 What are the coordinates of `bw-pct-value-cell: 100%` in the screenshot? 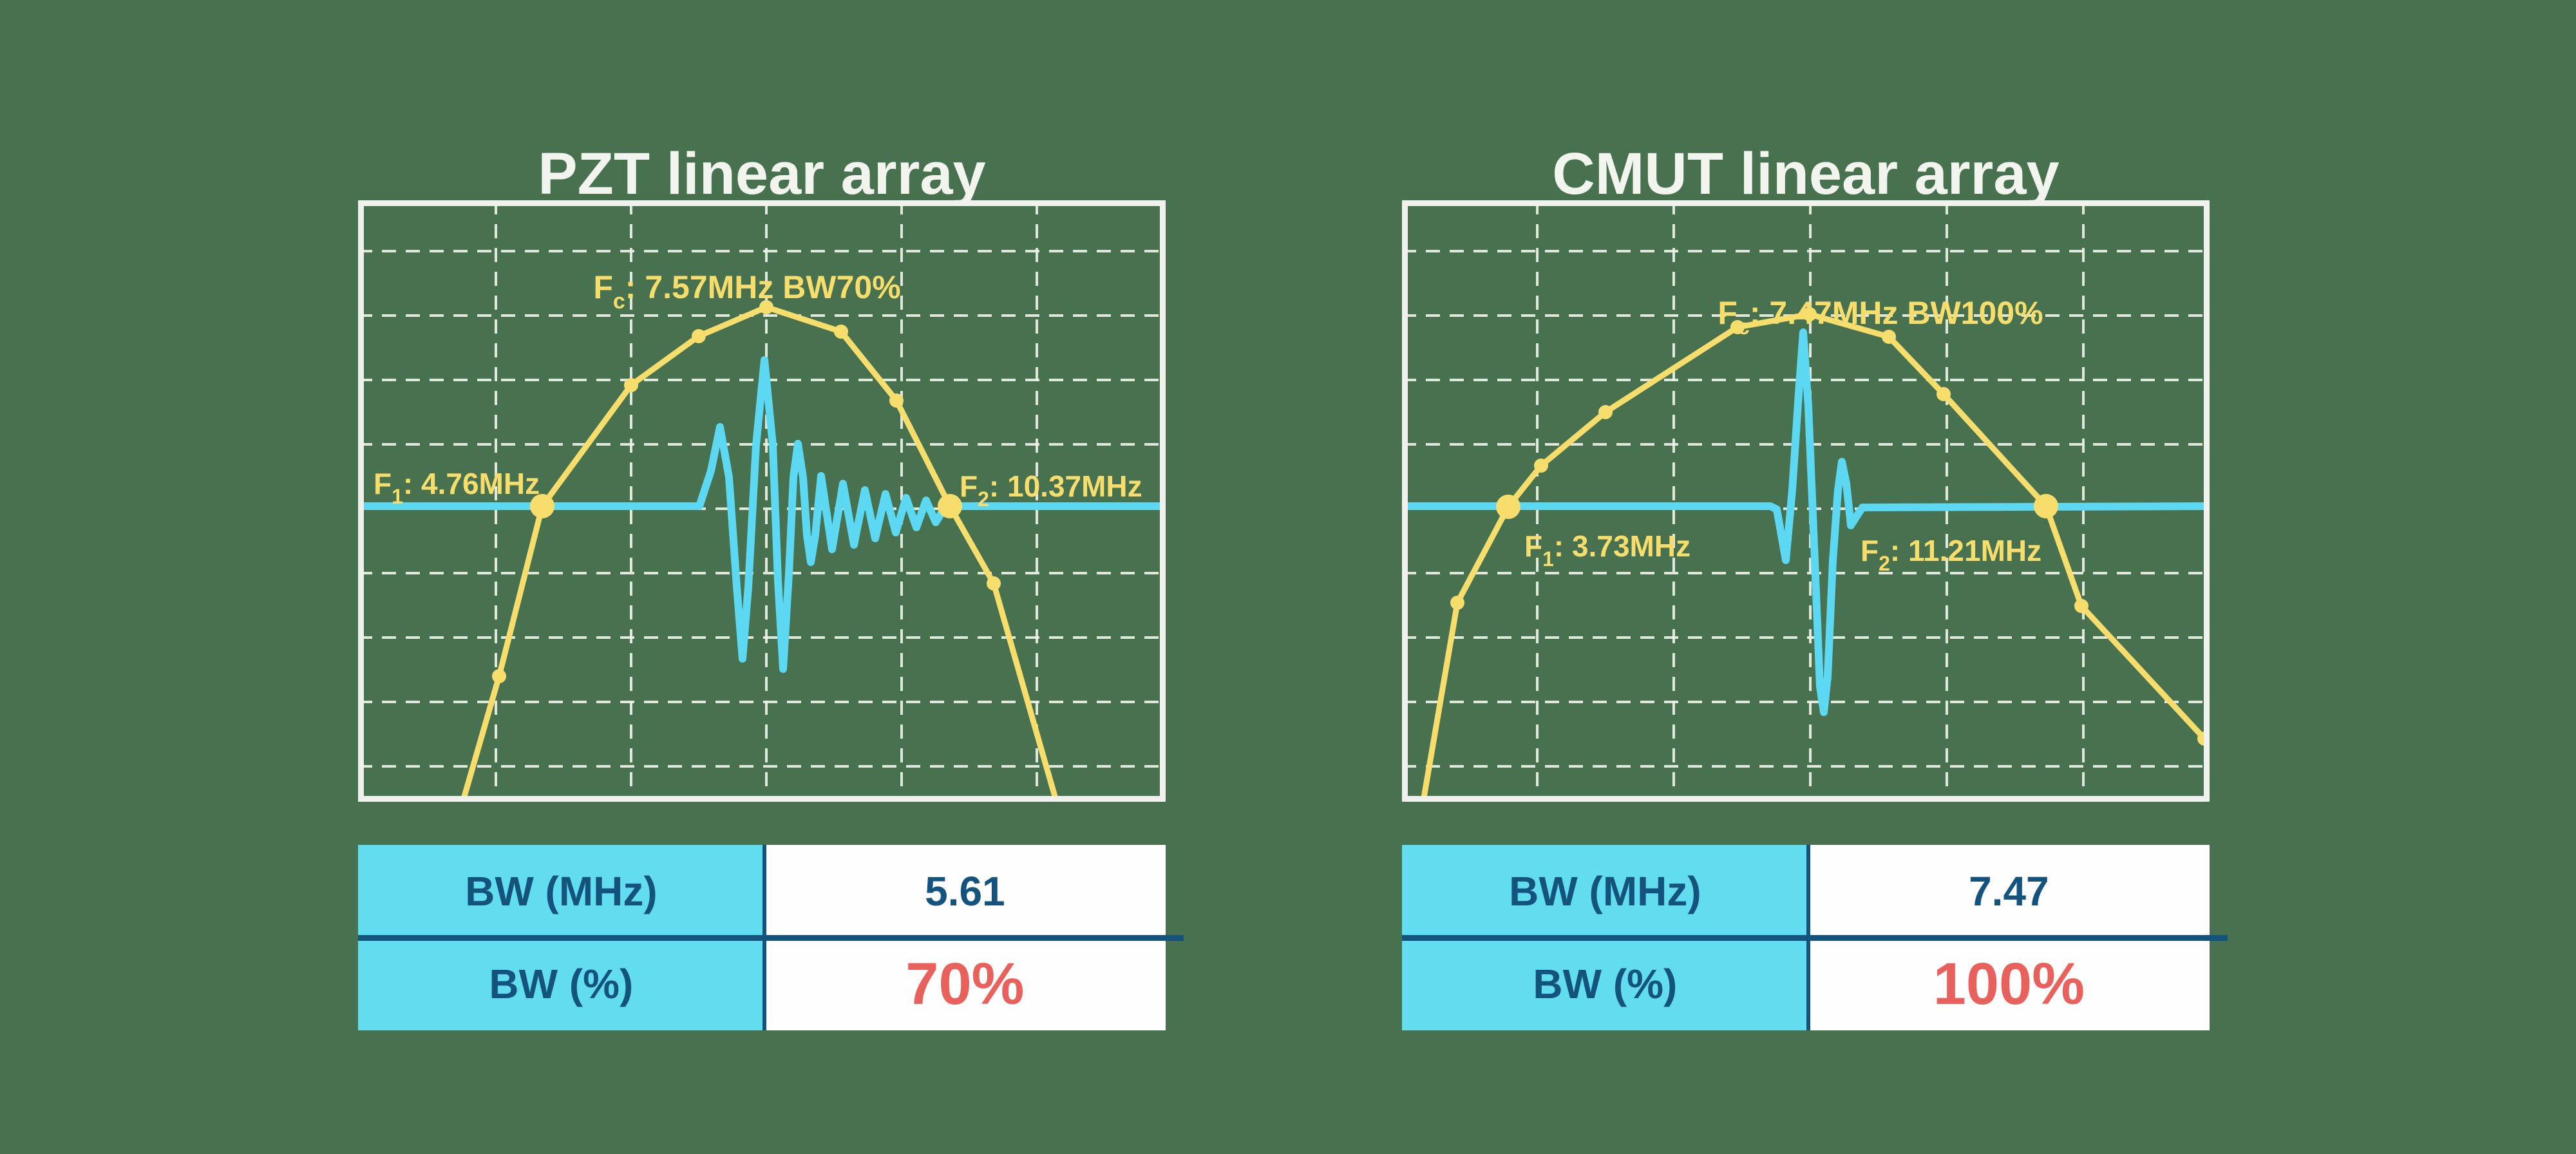 It's located at (2009, 984).